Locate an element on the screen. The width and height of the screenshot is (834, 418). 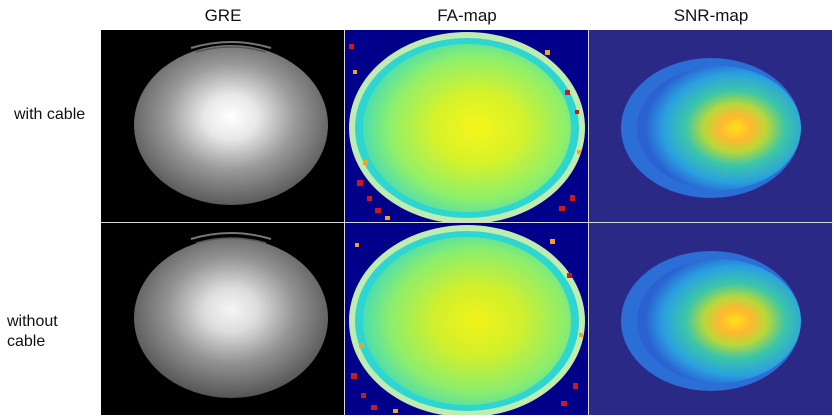
gre-image-with-cable is located at coordinates (222, 126).